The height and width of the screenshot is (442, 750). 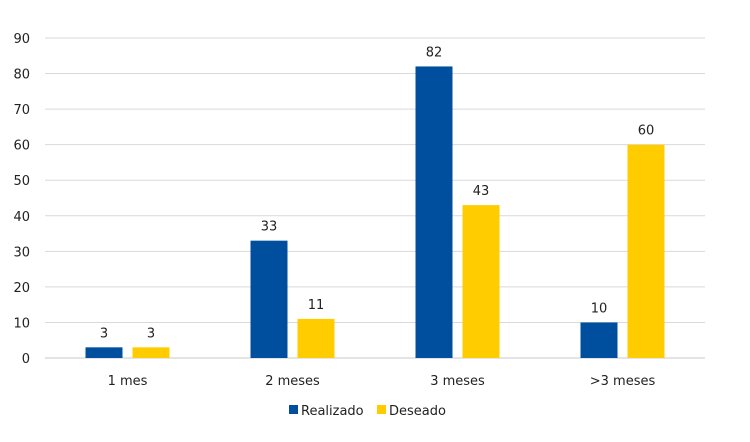 What do you see at coordinates (434, 52) in the screenshot?
I see `data-label: 82` at bounding box center [434, 52].